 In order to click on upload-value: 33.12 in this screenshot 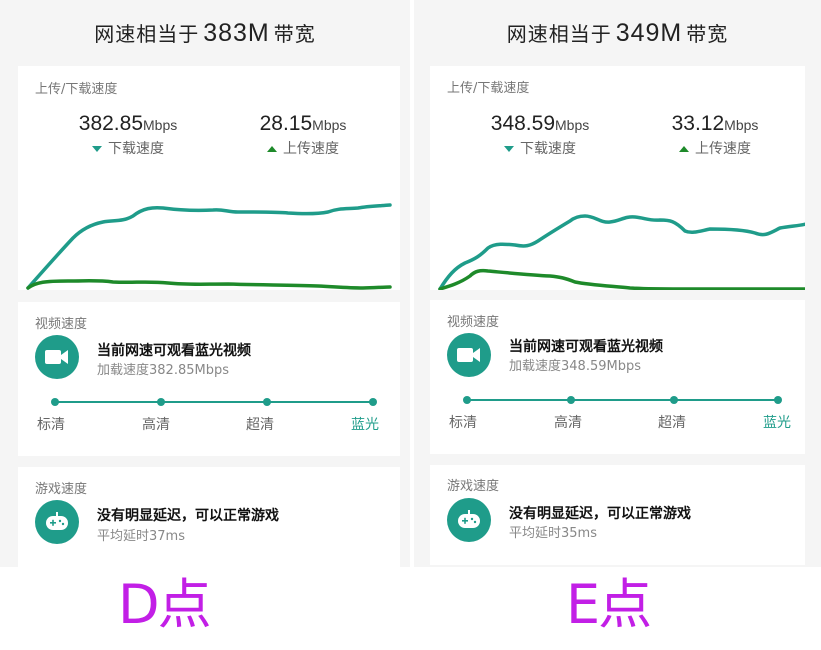, I will do `click(698, 123)`.